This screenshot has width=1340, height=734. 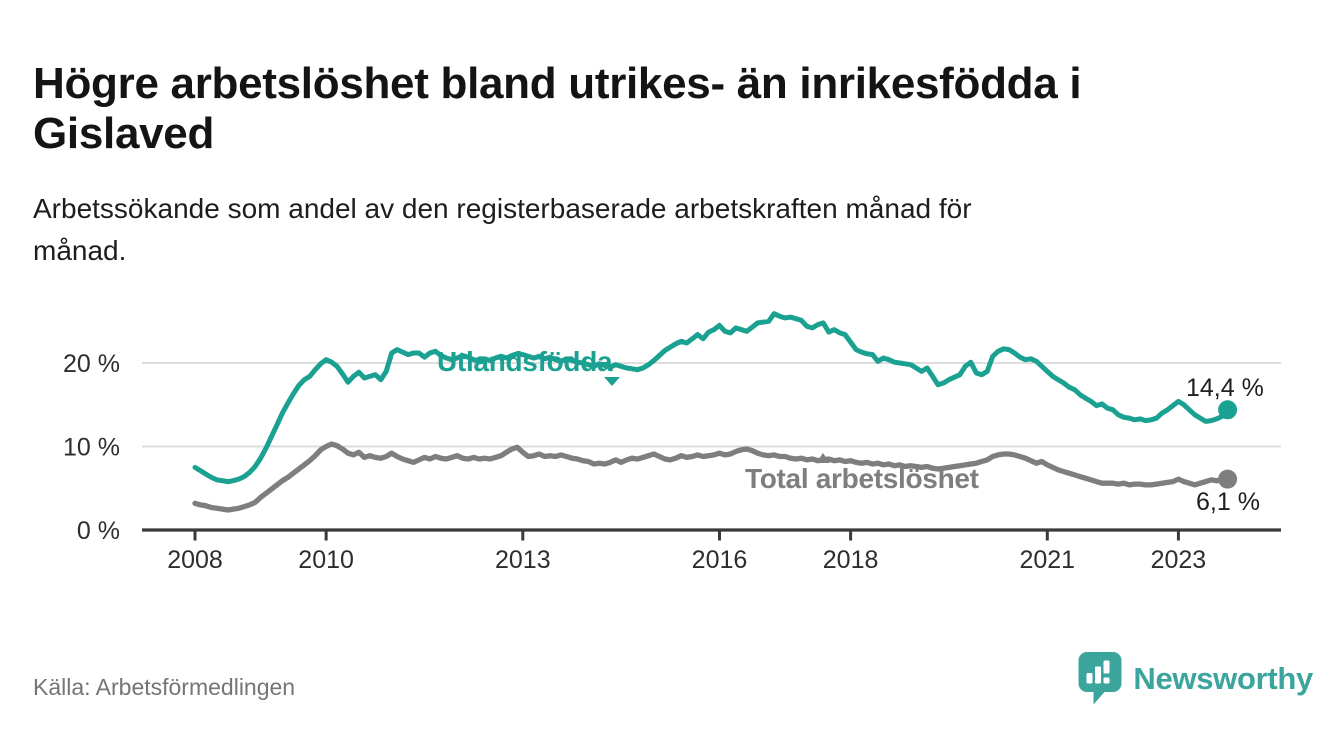 What do you see at coordinates (711, 477) in the screenshot?
I see `total-arbetsloshet-line` at bounding box center [711, 477].